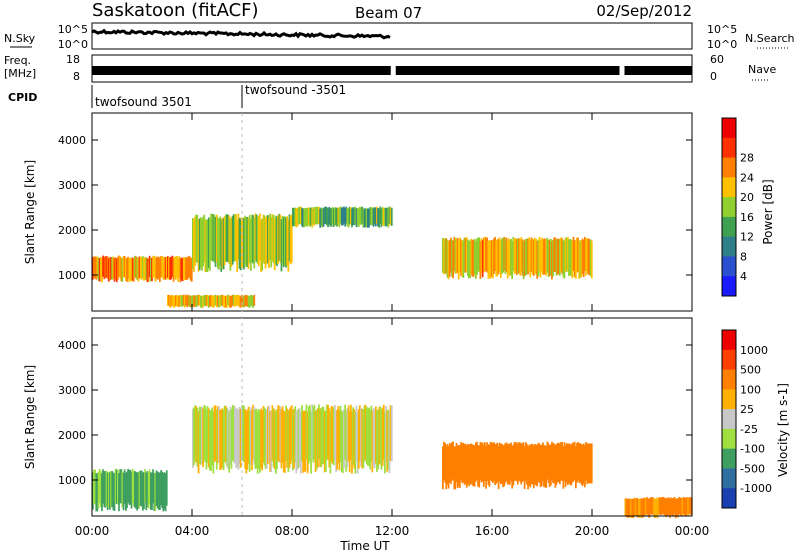 This screenshot has width=800, height=554. I want to click on colorbar-tick-label: 100, so click(750, 389).